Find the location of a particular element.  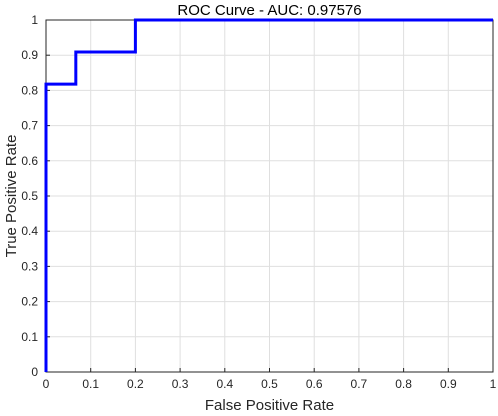

x-tick-label: 0.7 is located at coordinates (359, 384).